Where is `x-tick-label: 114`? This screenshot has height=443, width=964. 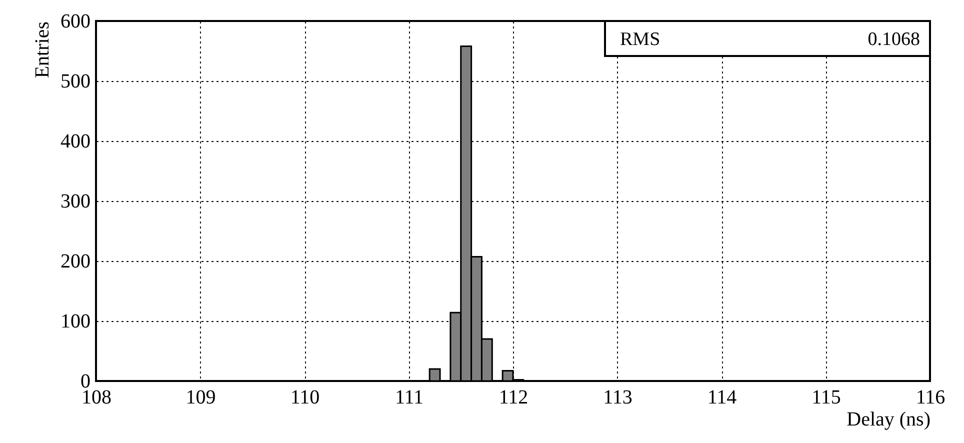 x-tick-label: 114 is located at coordinates (722, 397).